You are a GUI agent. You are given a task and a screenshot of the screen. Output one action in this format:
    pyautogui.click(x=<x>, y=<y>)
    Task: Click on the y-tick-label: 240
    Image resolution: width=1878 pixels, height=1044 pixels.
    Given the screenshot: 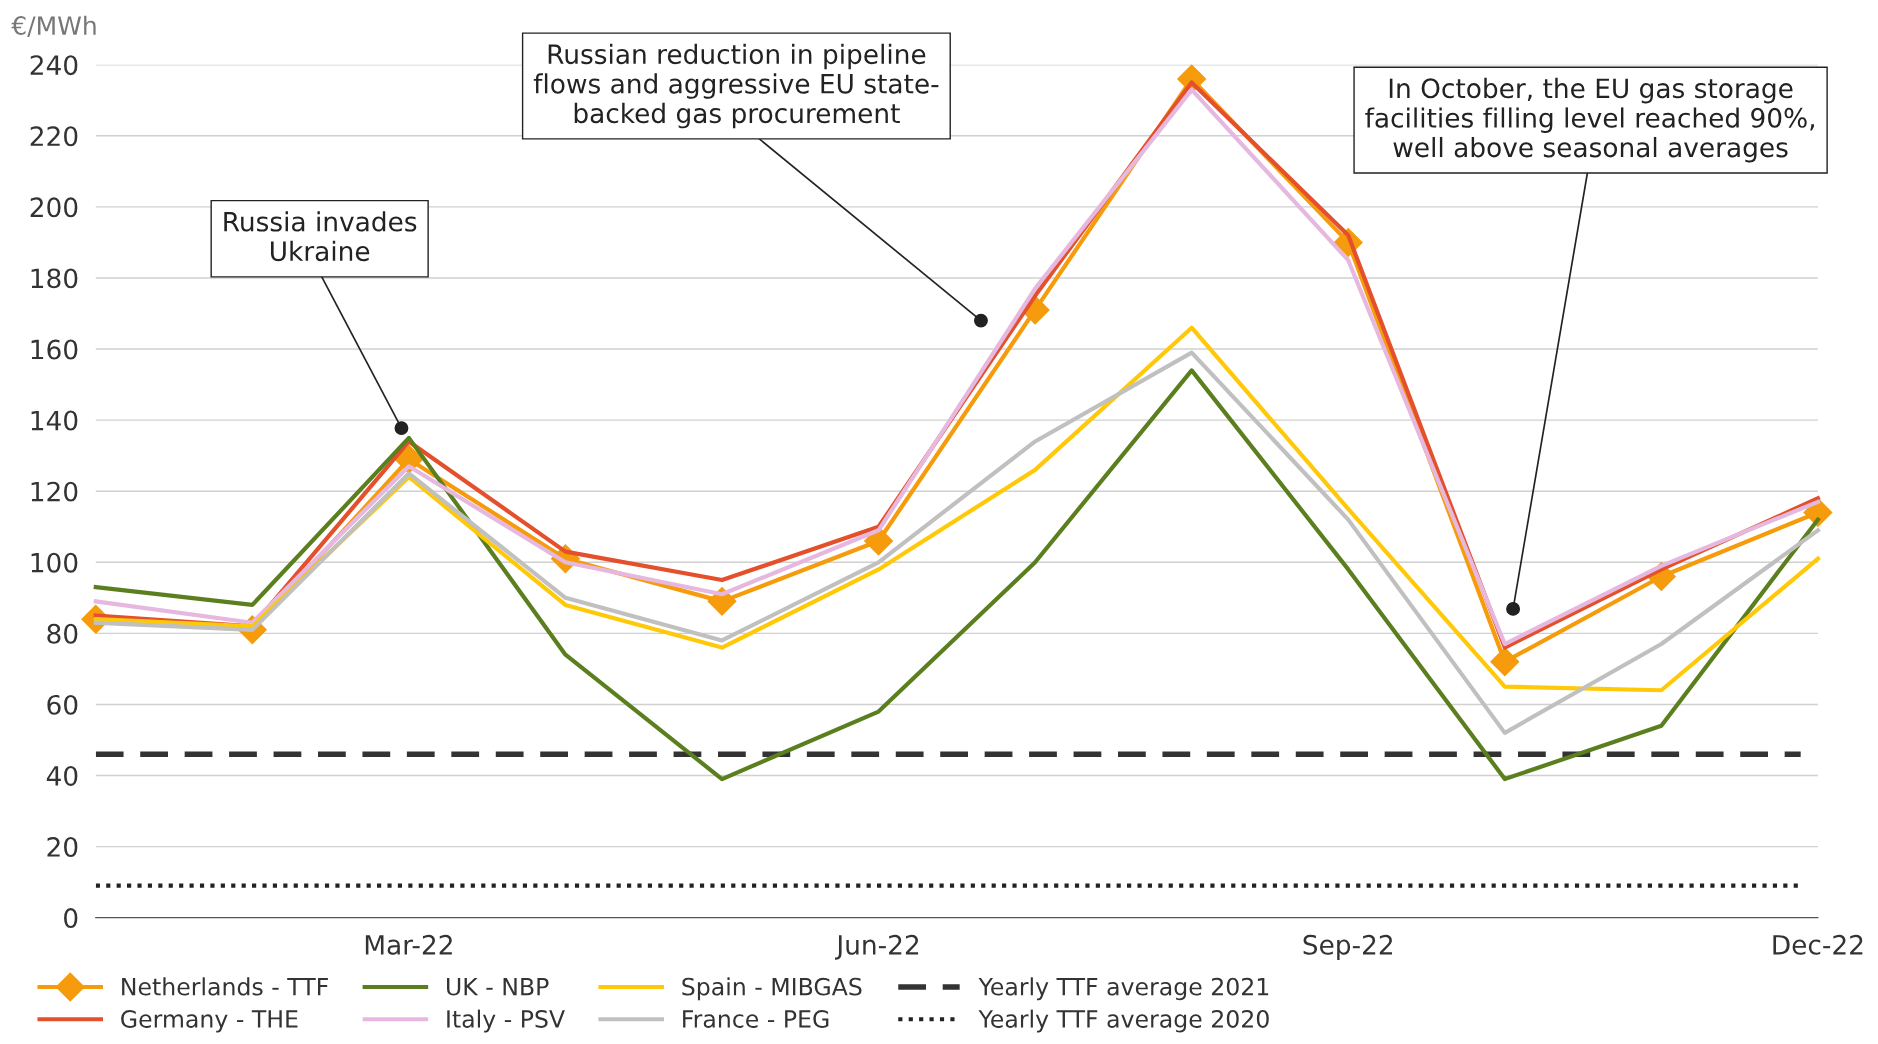 What is the action you would take?
    pyautogui.click(x=54, y=65)
    